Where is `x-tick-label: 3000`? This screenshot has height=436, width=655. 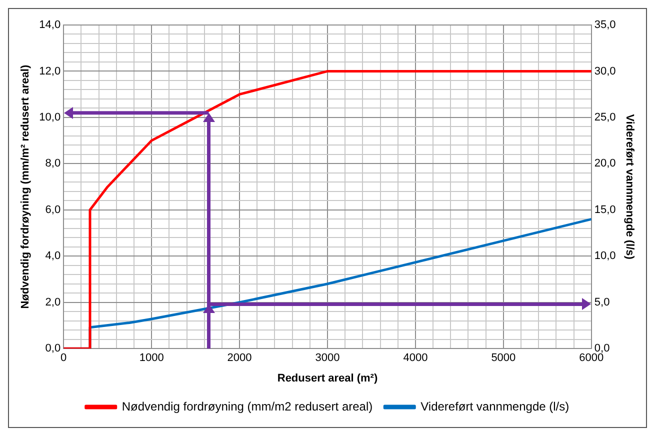
x-tick-label: 3000 is located at coordinates (327, 358).